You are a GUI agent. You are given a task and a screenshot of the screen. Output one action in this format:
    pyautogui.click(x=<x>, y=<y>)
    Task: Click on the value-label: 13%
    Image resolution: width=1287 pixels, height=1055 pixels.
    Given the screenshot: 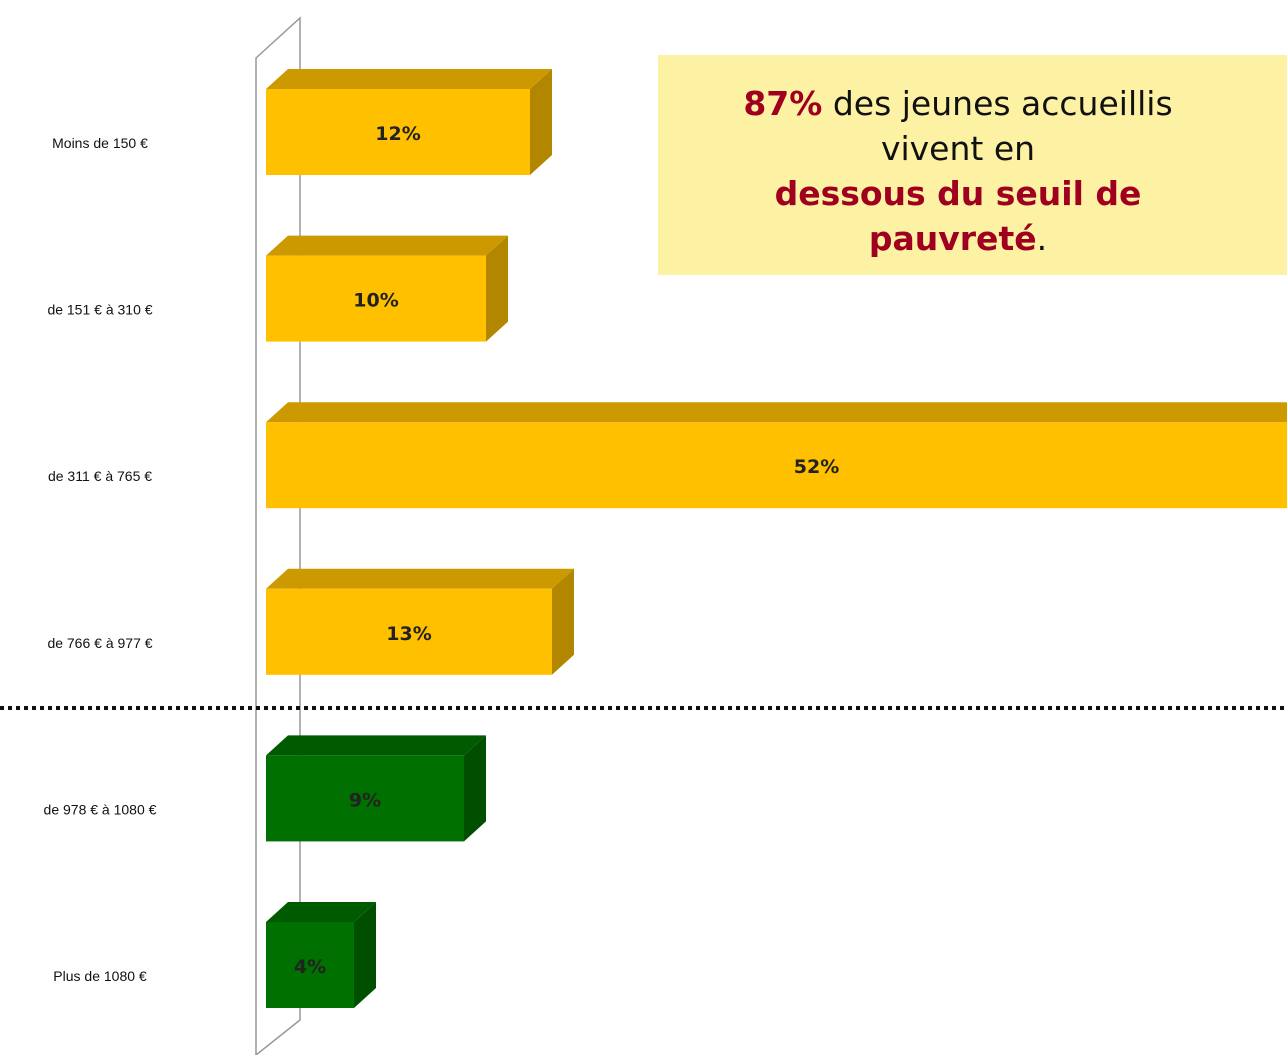 What is the action you would take?
    pyautogui.click(x=408, y=634)
    